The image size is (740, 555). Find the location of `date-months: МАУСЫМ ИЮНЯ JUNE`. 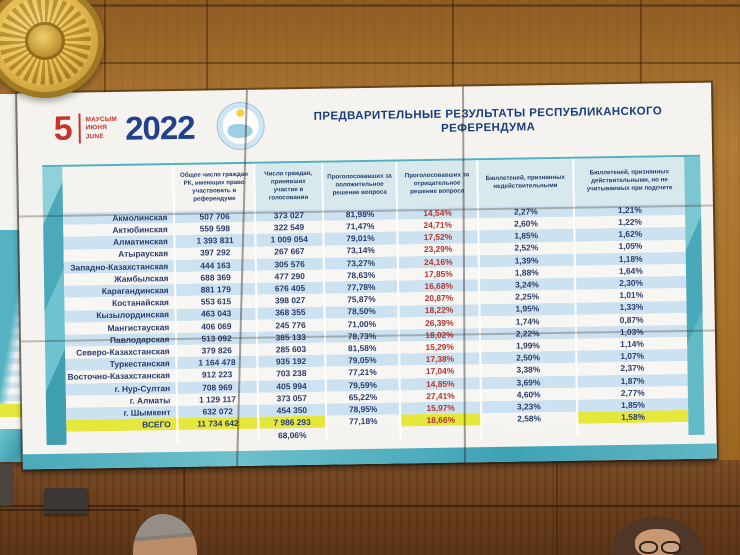

date-months: МАУСЫМ ИЮНЯ JUNE is located at coordinates (101, 128).